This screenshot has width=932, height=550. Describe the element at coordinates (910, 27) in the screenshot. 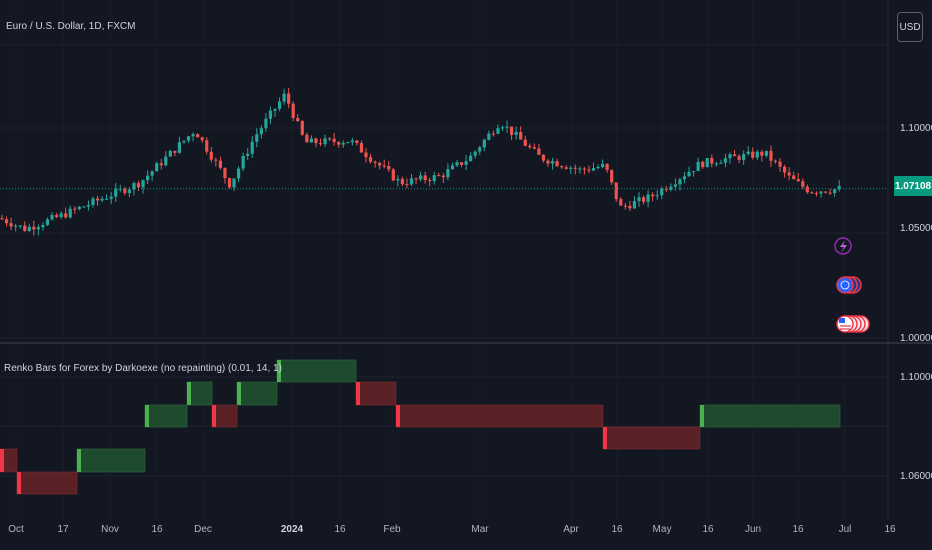

I see `currency-button: USD` at that location.